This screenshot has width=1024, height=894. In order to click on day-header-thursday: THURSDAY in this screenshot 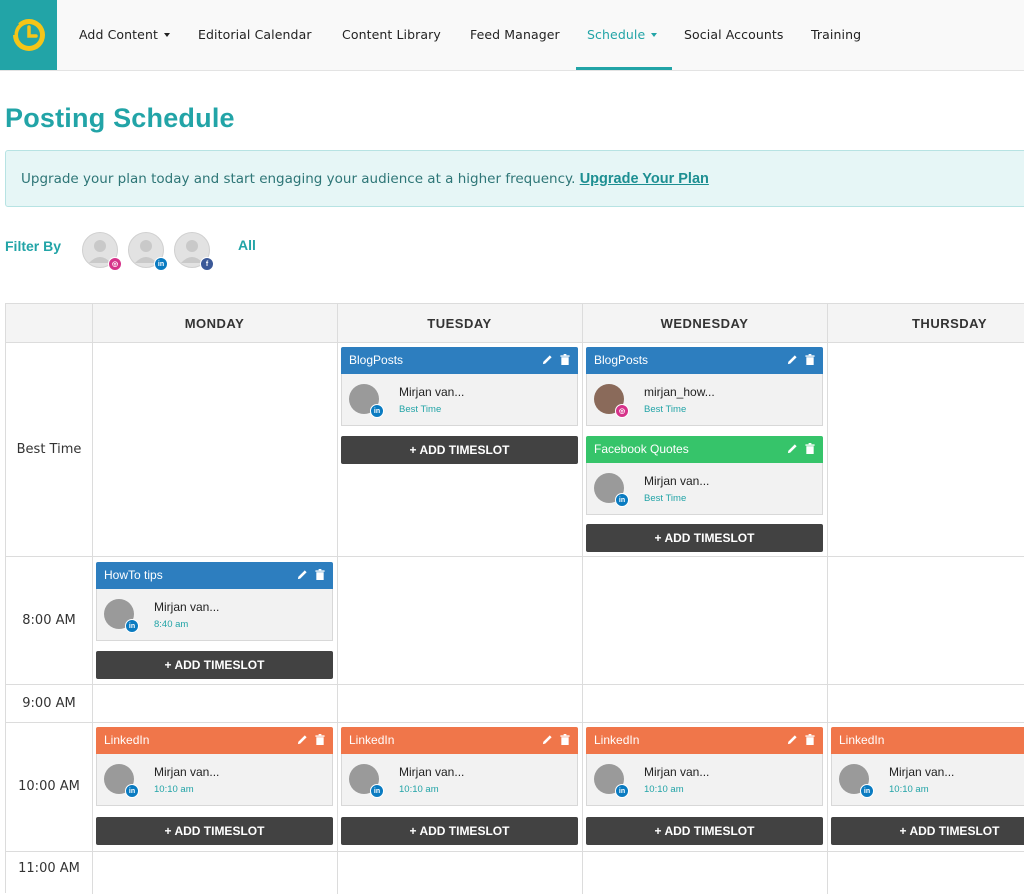, I will do `click(949, 323)`.